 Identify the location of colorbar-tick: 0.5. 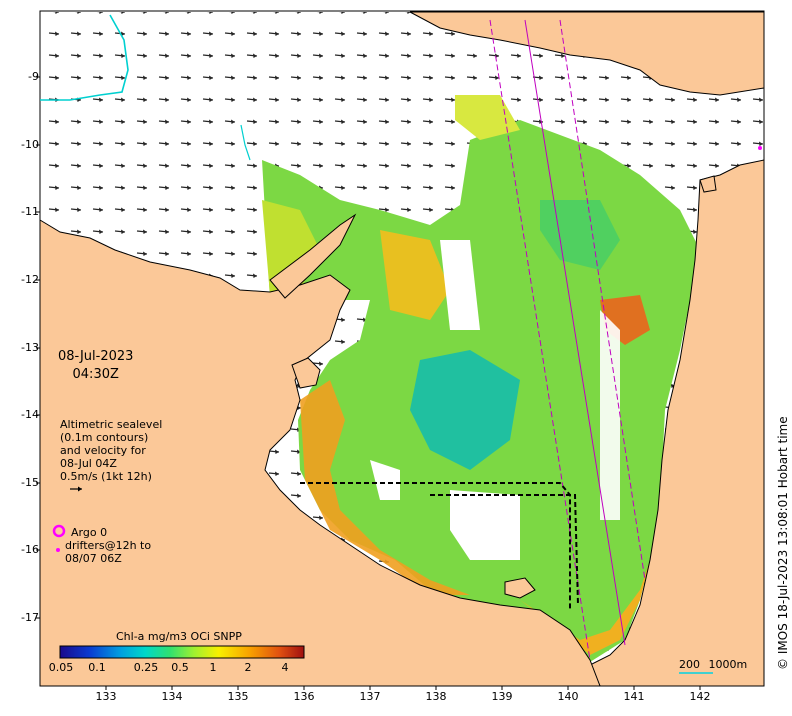
(180, 667).